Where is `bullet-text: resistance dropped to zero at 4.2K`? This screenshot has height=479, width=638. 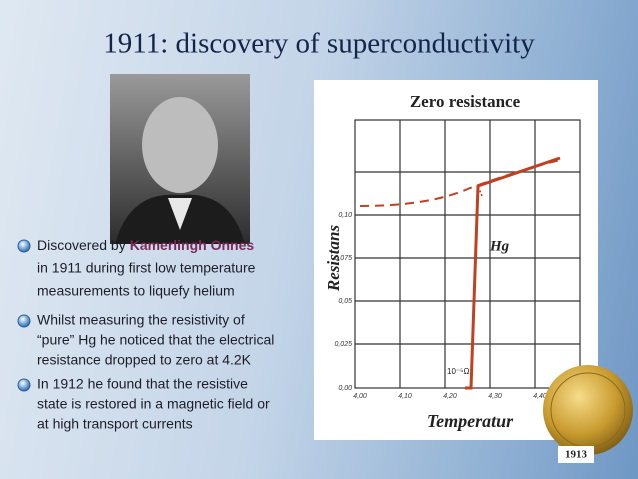 bullet-text: resistance dropped to zero at 4.2K is located at coordinates (144, 360).